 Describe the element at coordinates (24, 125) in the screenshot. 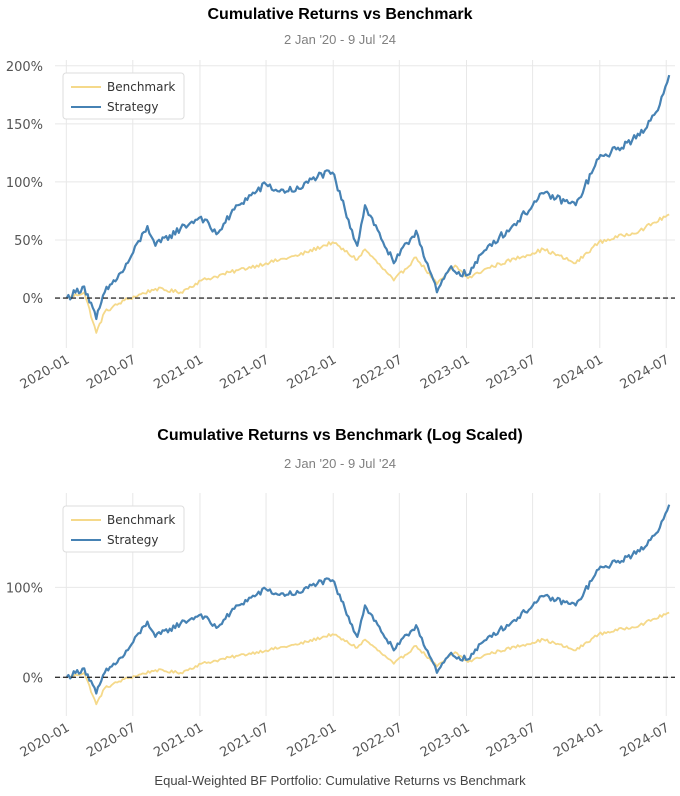

I see `y-tick-label: 150%` at that location.